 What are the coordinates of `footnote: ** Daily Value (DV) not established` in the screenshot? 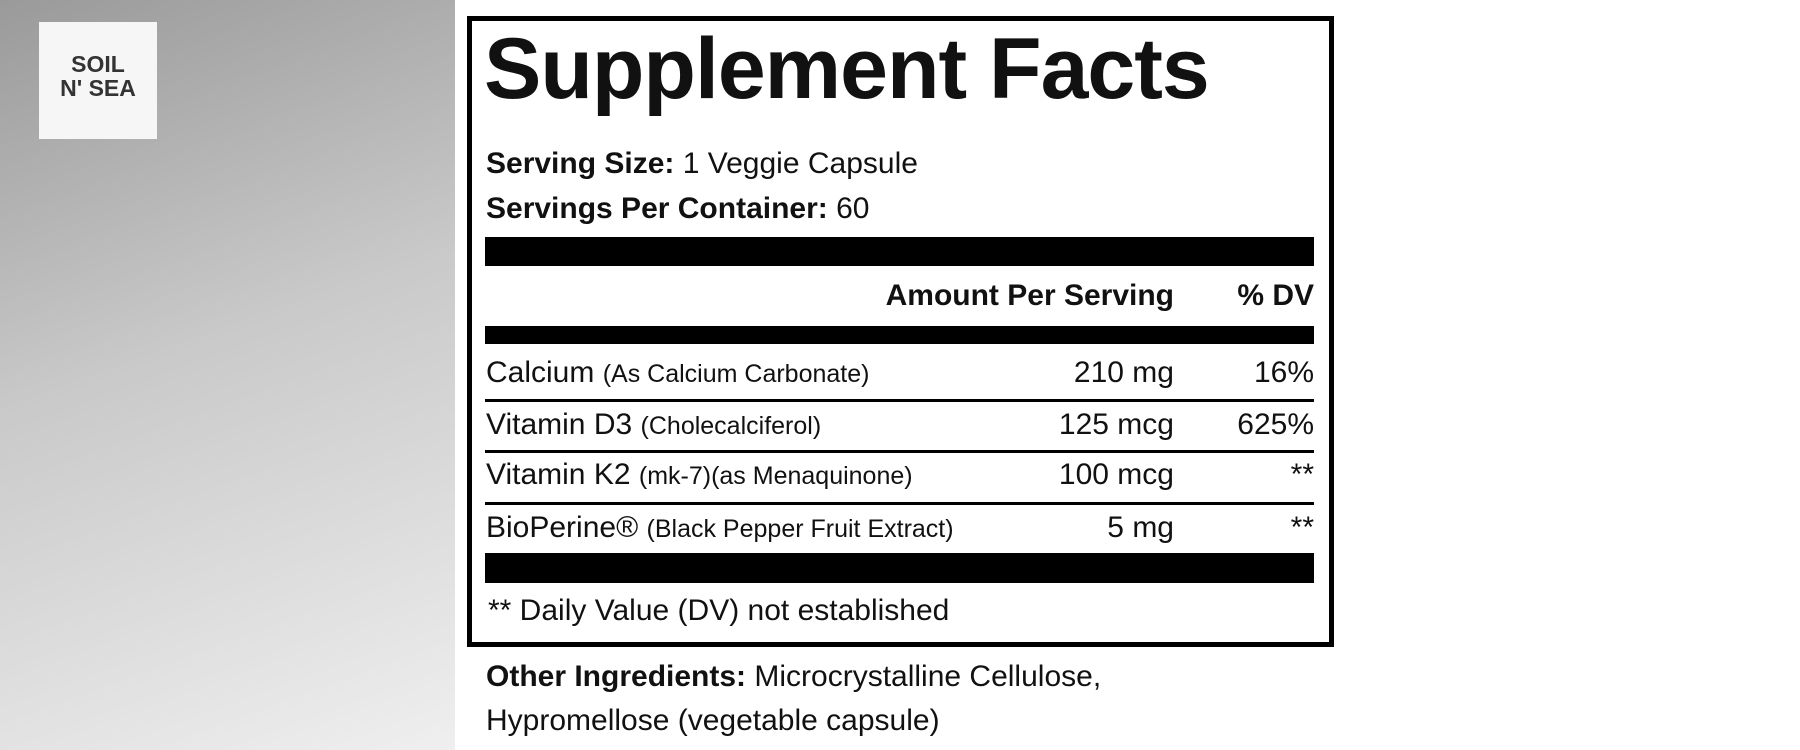 It's located at (719, 610).